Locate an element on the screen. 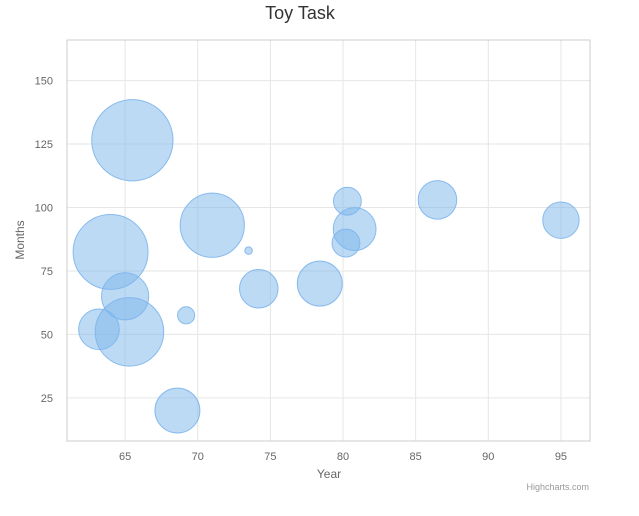 This screenshot has height=516, width=639. y-tick-label: 50 is located at coordinates (47, 335).